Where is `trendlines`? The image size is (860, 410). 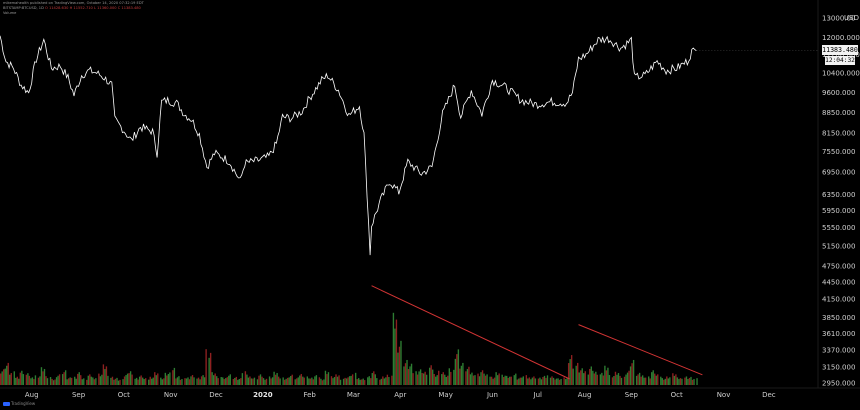 trendlines is located at coordinates (537, 332).